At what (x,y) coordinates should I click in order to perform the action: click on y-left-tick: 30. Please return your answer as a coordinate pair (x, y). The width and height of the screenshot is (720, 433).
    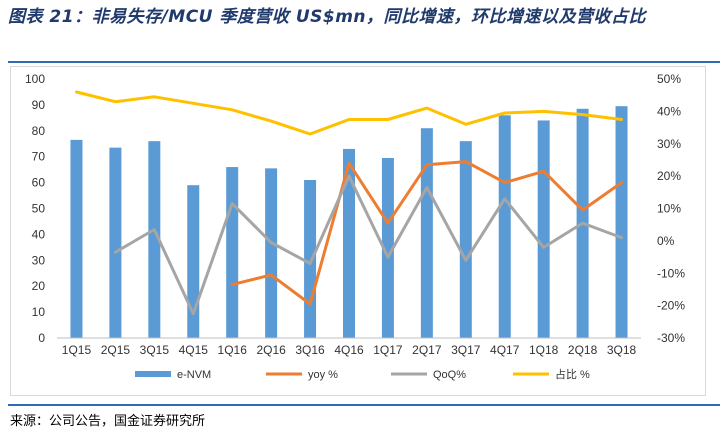
    Looking at the image, I should click on (39, 260).